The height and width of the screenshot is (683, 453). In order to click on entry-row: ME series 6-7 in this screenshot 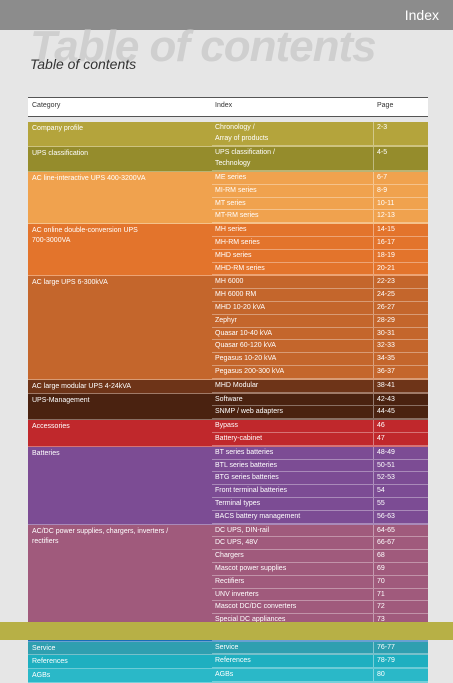, I will do `click(320, 178)`.